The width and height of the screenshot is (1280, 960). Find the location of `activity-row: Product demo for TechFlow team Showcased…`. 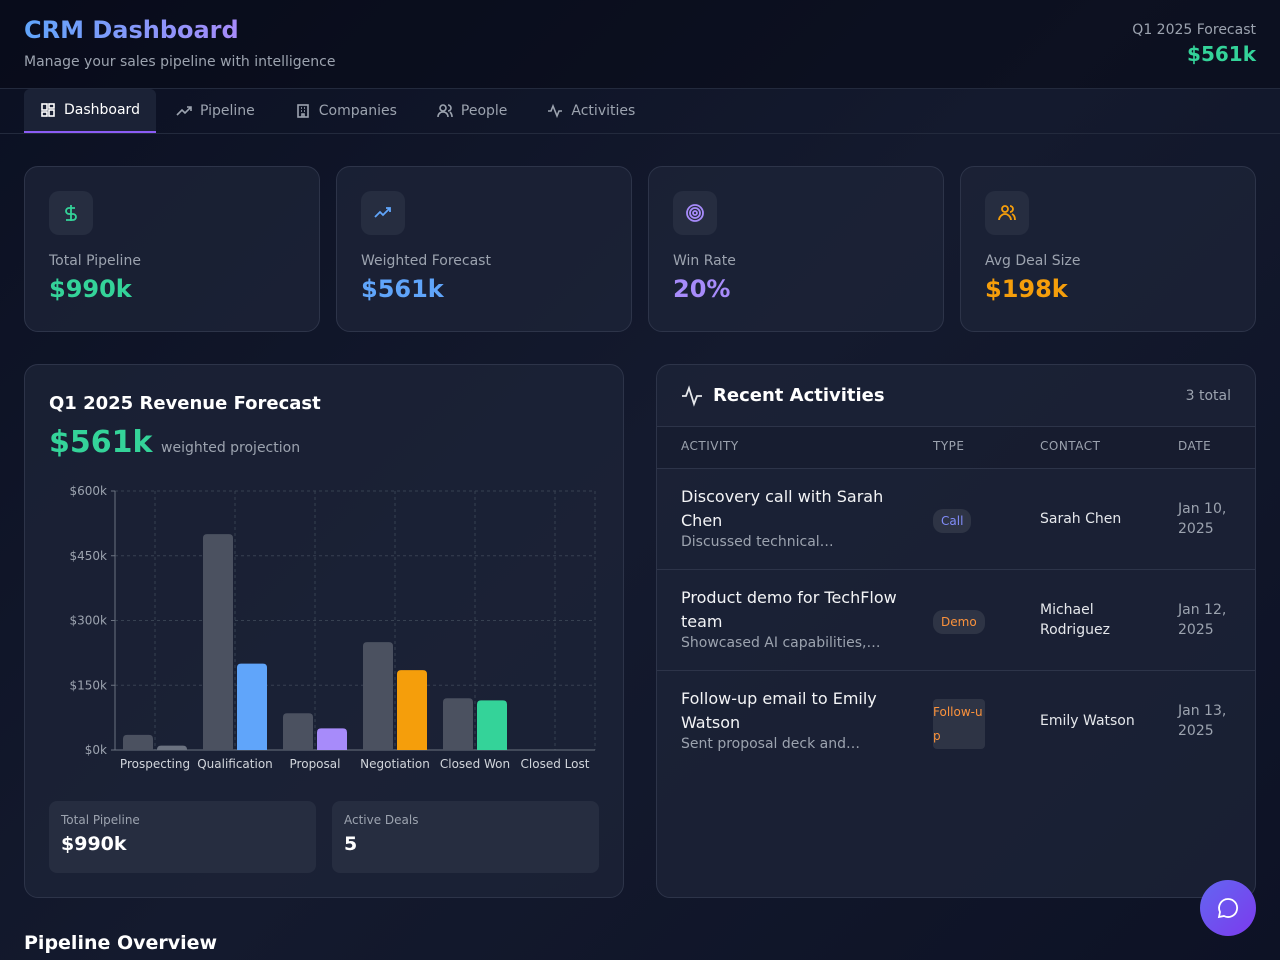

activity-row: Product demo for TechFlow team Showcased… is located at coordinates (956, 619).